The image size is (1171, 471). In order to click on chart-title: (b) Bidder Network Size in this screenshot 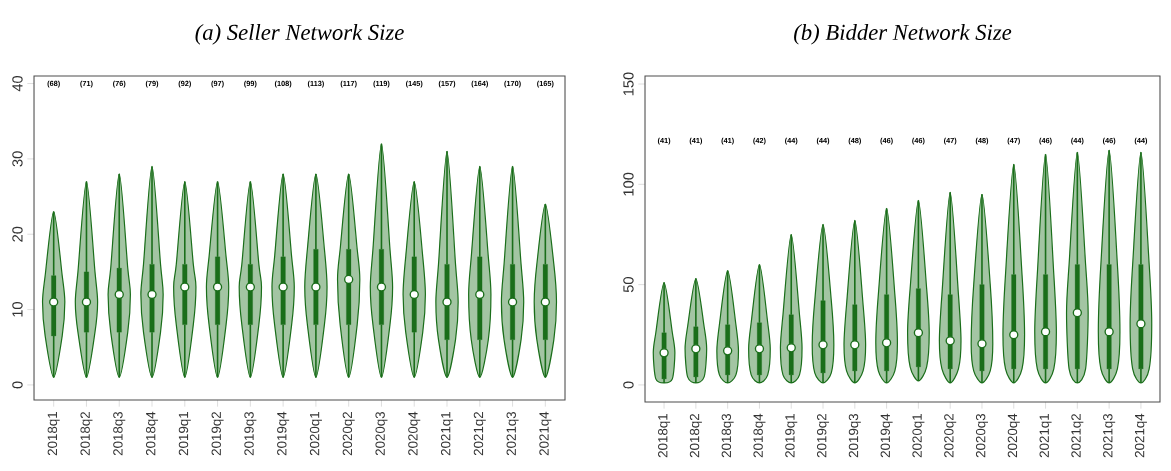, I will do `click(903, 34)`.